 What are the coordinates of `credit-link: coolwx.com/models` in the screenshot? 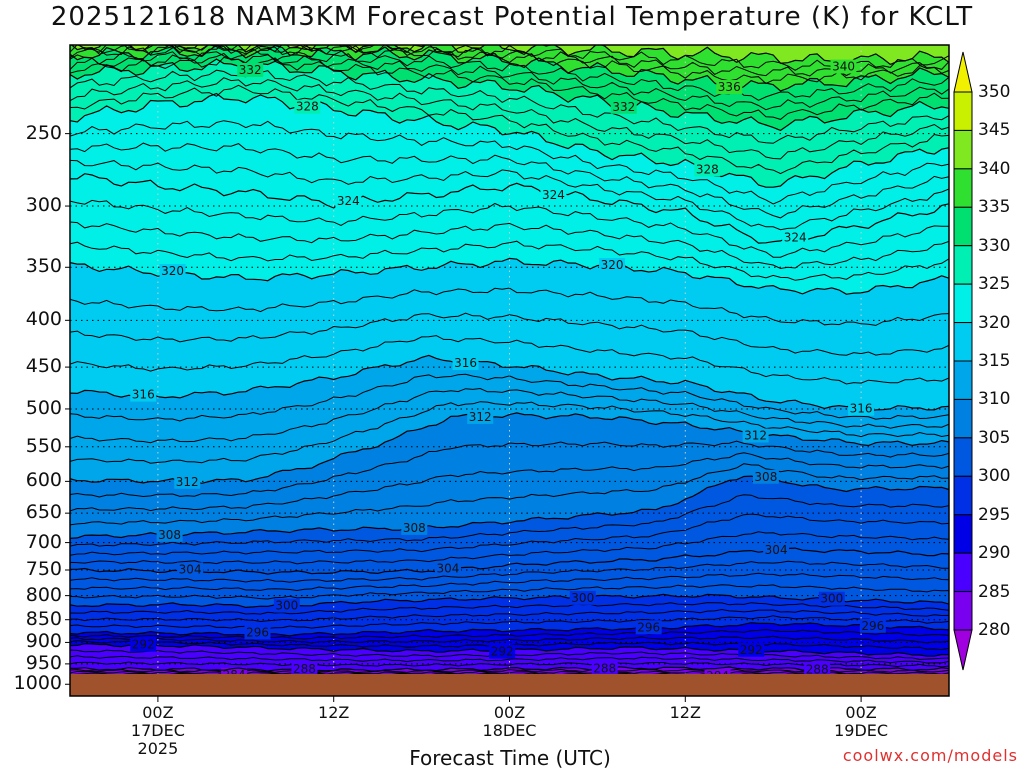 It's located at (930, 755).